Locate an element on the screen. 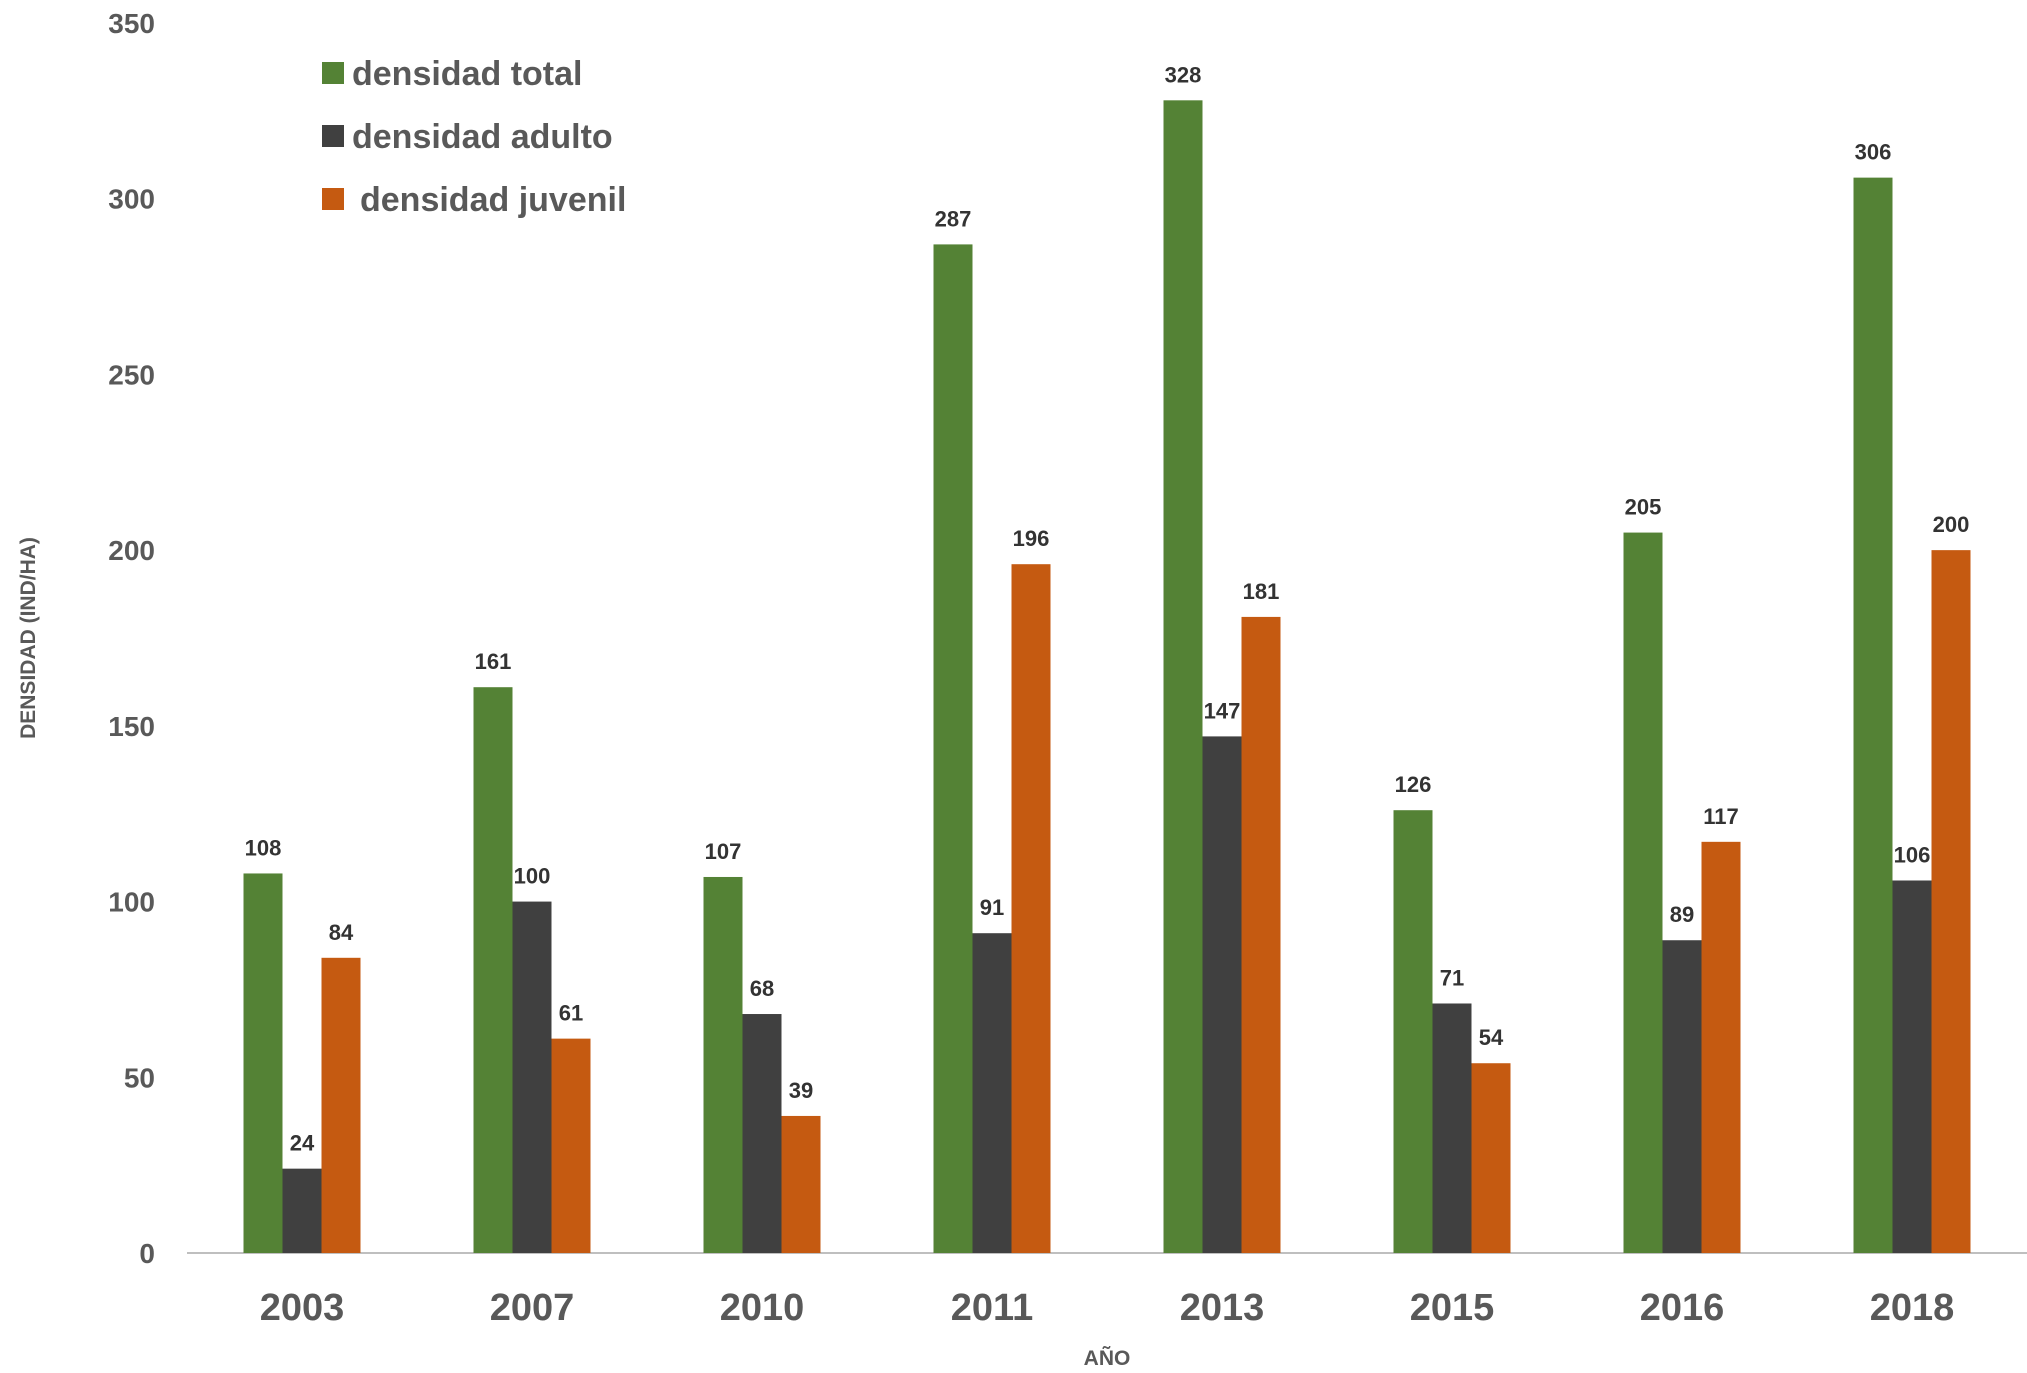  bar-densidad-juvenil-2015 is located at coordinates (1491, 1158).